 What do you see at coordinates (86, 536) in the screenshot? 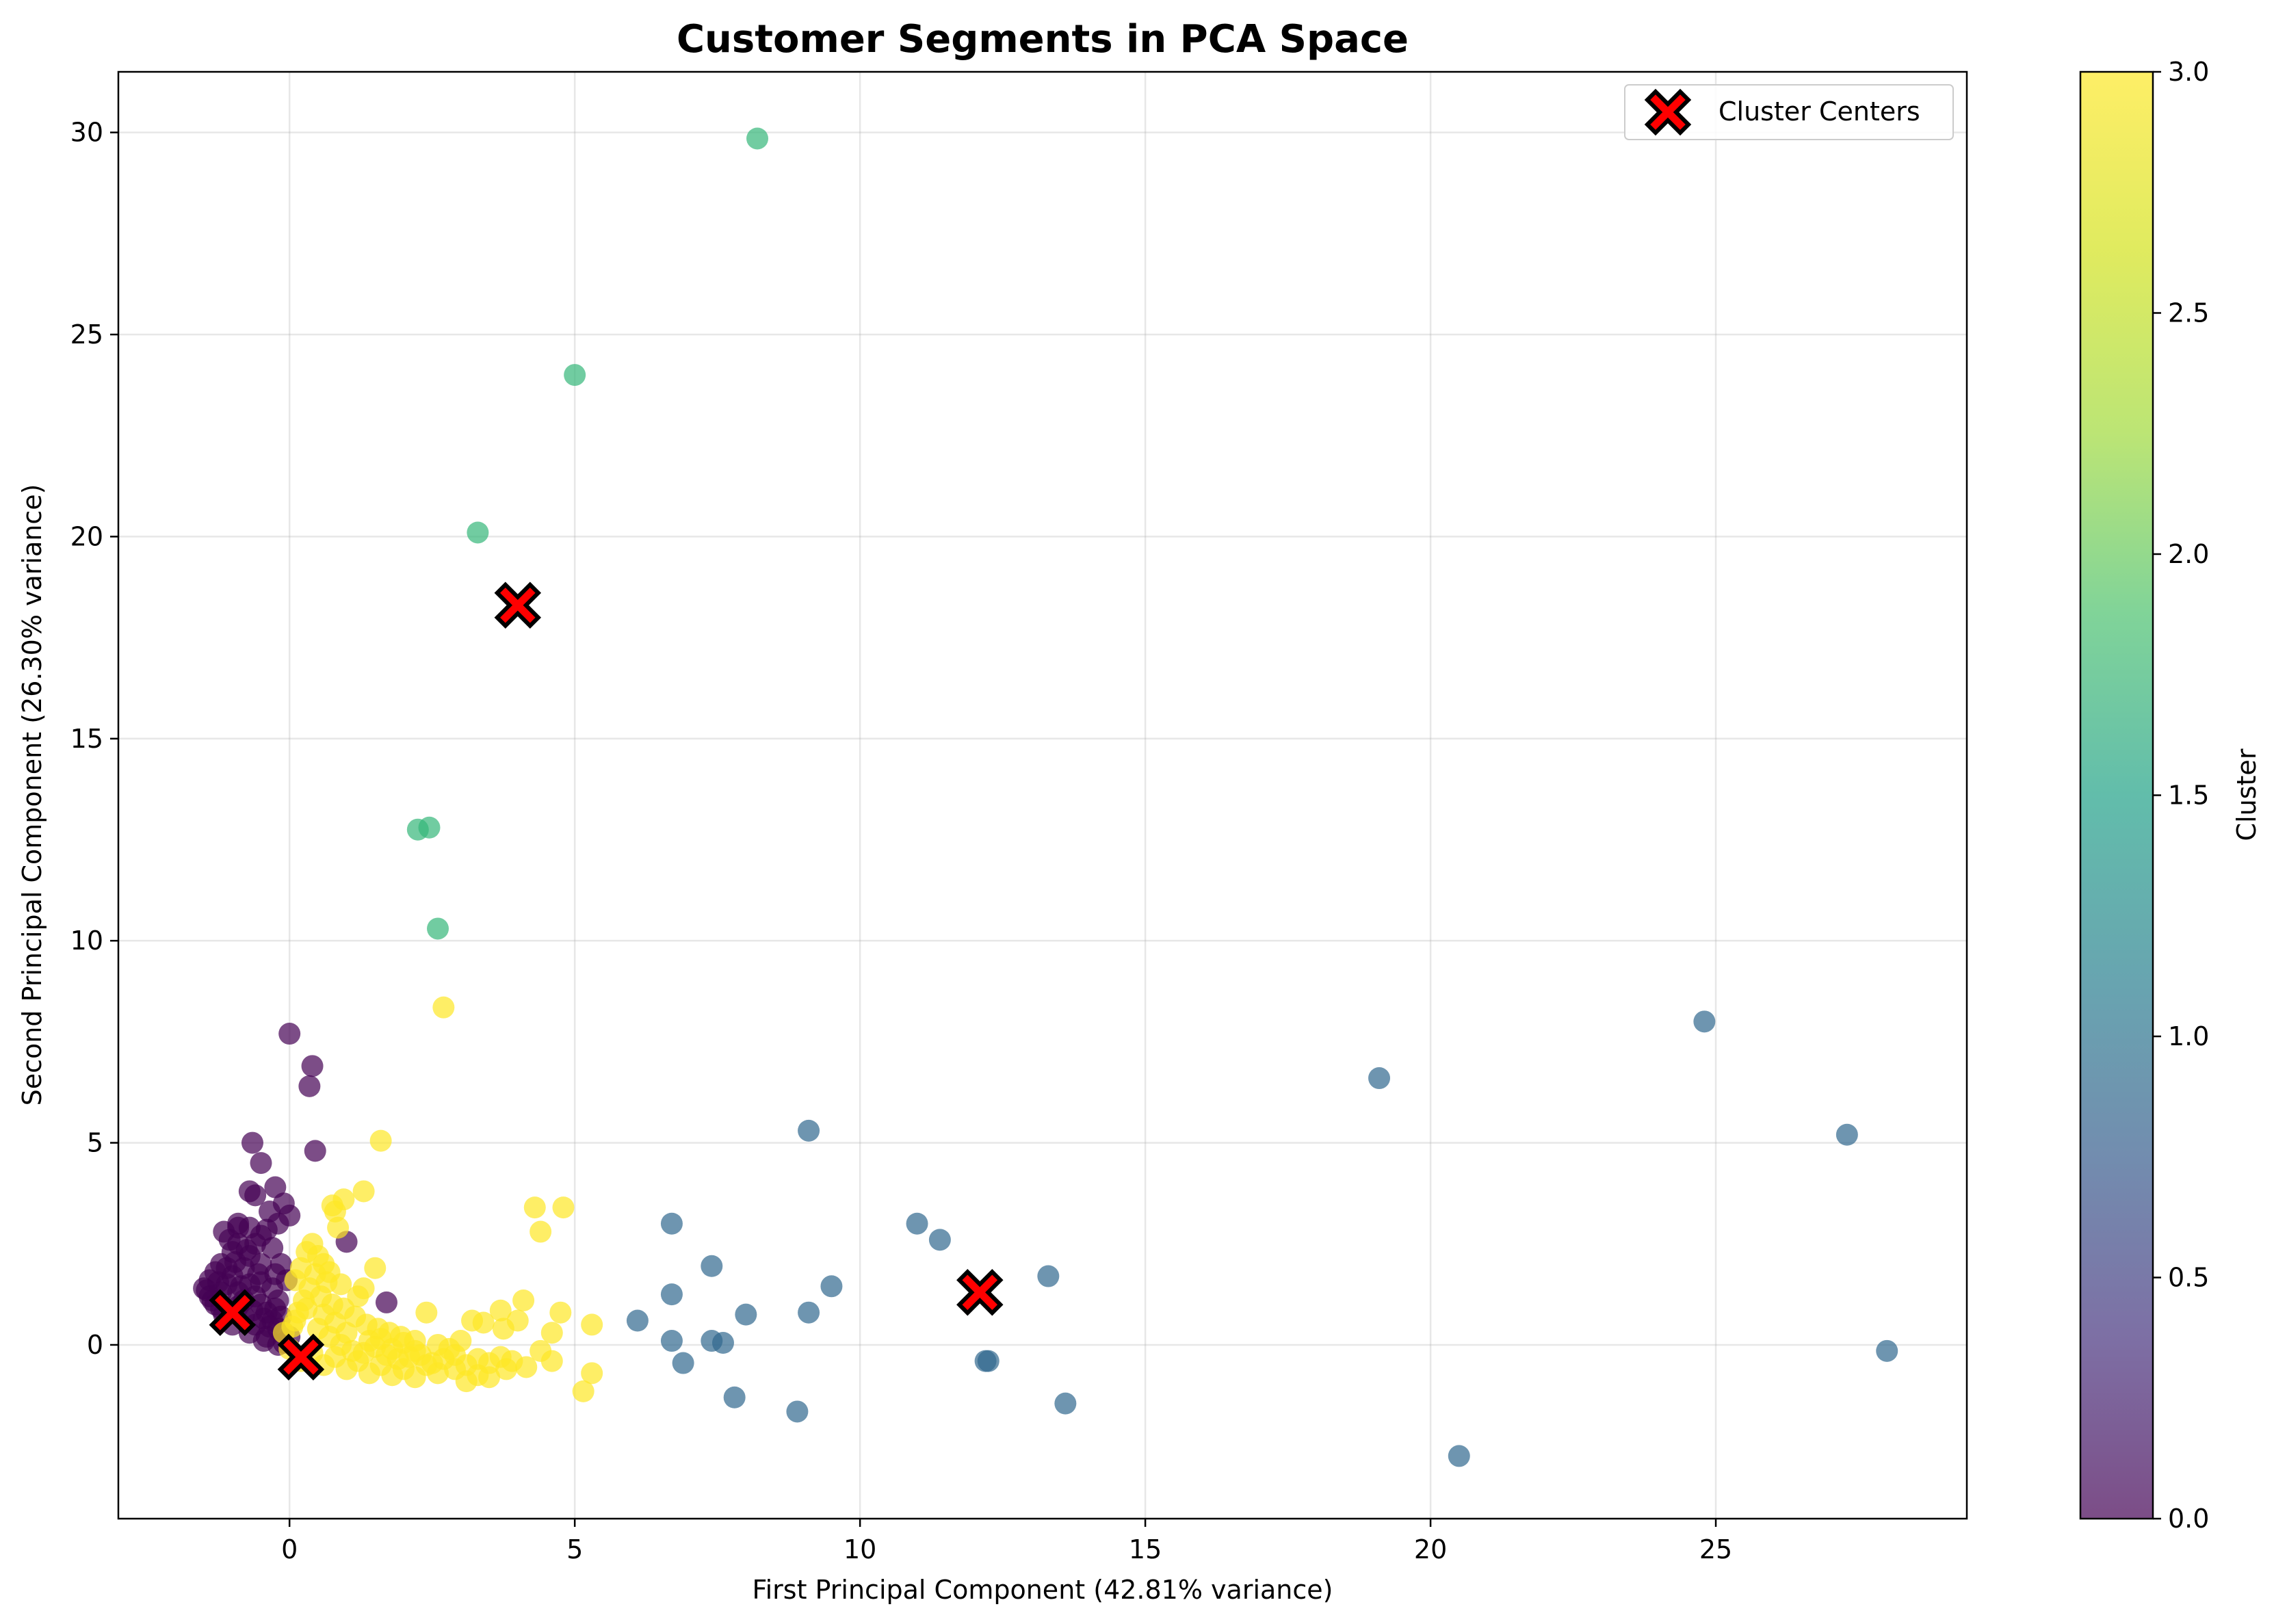
I see `y-tick-label: 20` at bounding box center [86, 536].